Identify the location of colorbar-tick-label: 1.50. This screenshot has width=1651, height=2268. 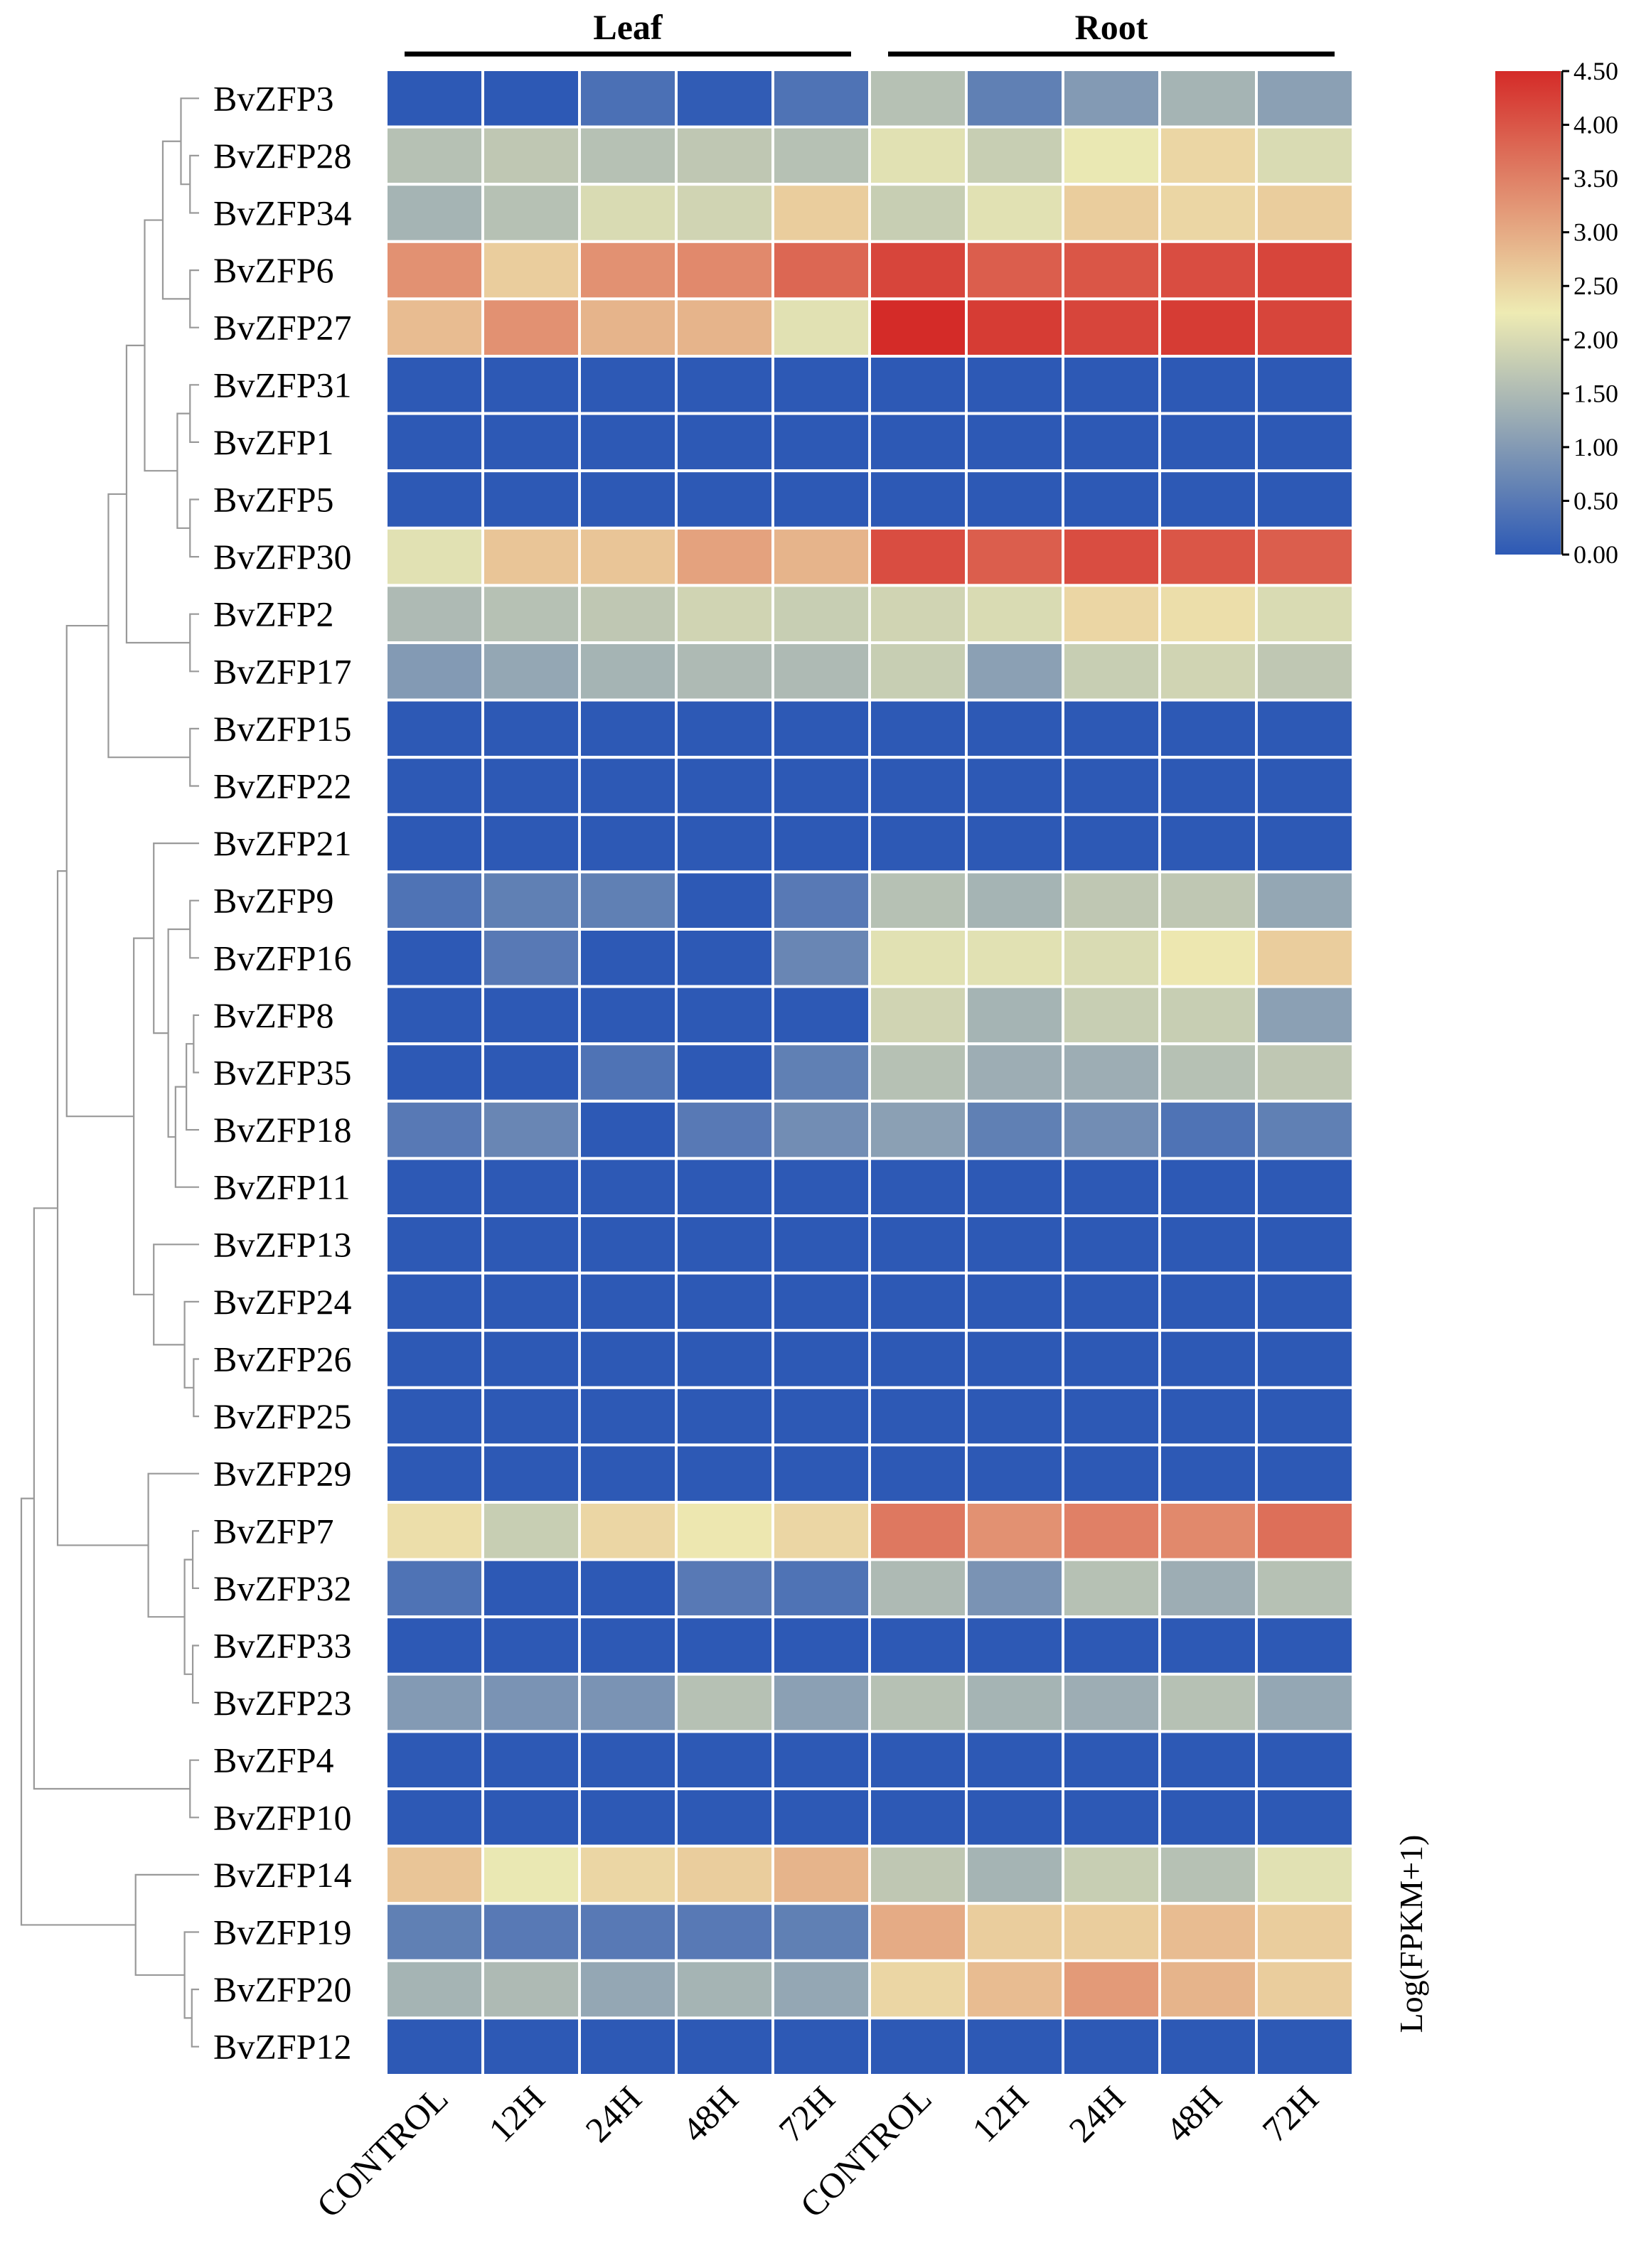
(1595, 393).